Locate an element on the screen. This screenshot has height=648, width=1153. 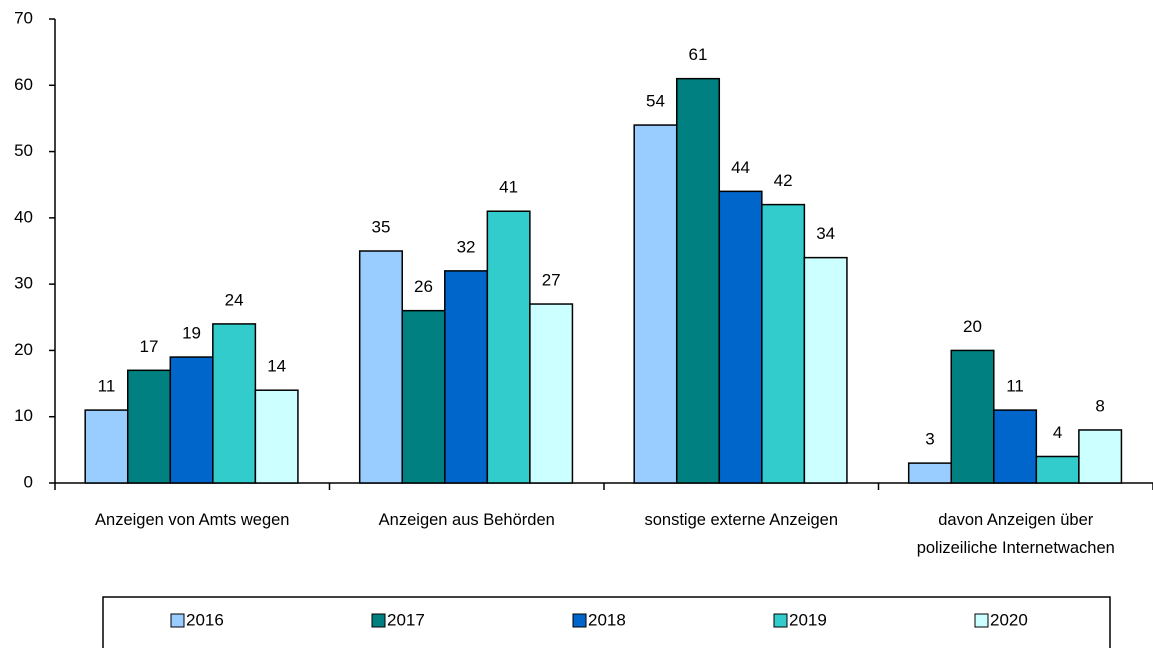
value-label: 41 is located at coordinates (508, 187).